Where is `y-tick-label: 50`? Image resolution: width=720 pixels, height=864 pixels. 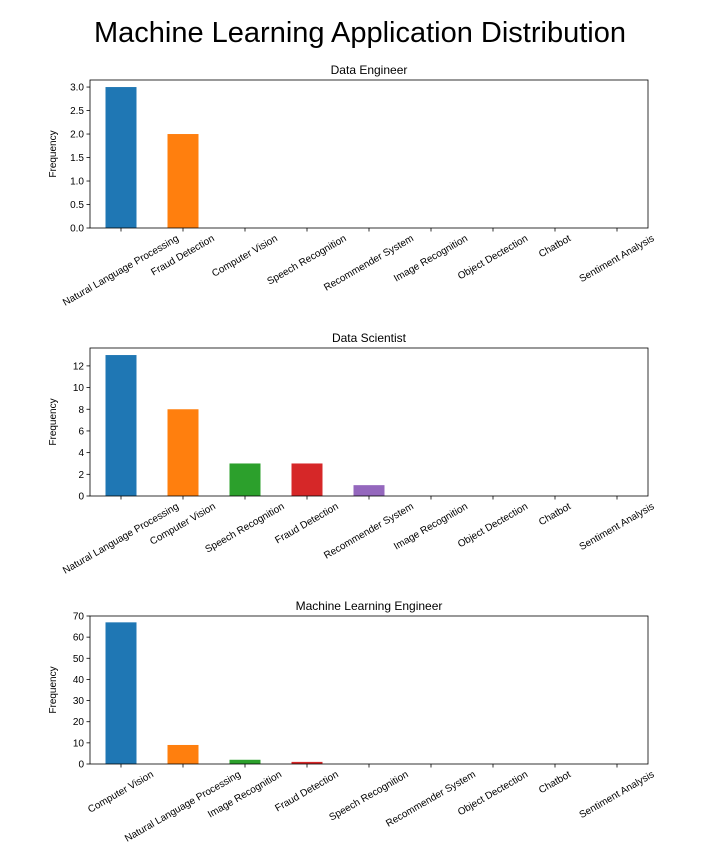 y-tick-label: 50 is located at coordinates (79, 659).